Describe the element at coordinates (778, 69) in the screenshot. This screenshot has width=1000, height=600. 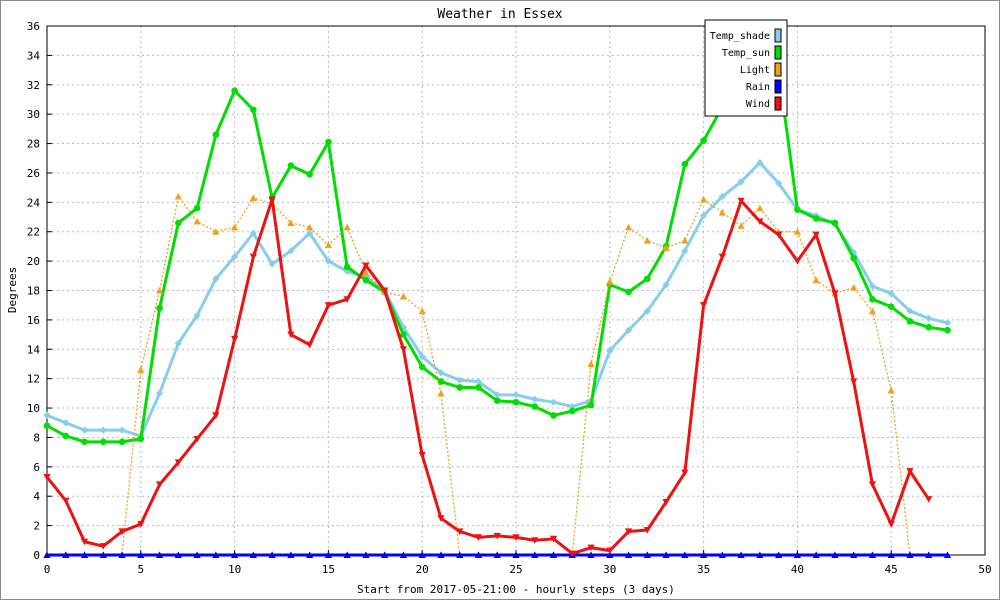
I see `legend-swatch-light` at that location.